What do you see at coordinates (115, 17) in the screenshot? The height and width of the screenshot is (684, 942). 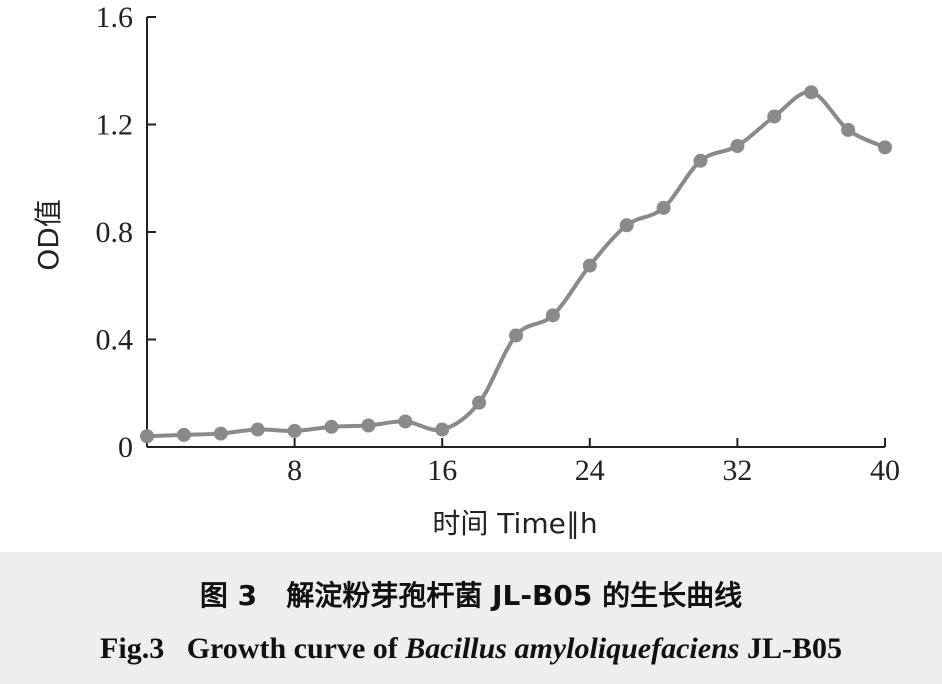 I see `y-tick-label: 1.6` at bounding box center [115, 17].